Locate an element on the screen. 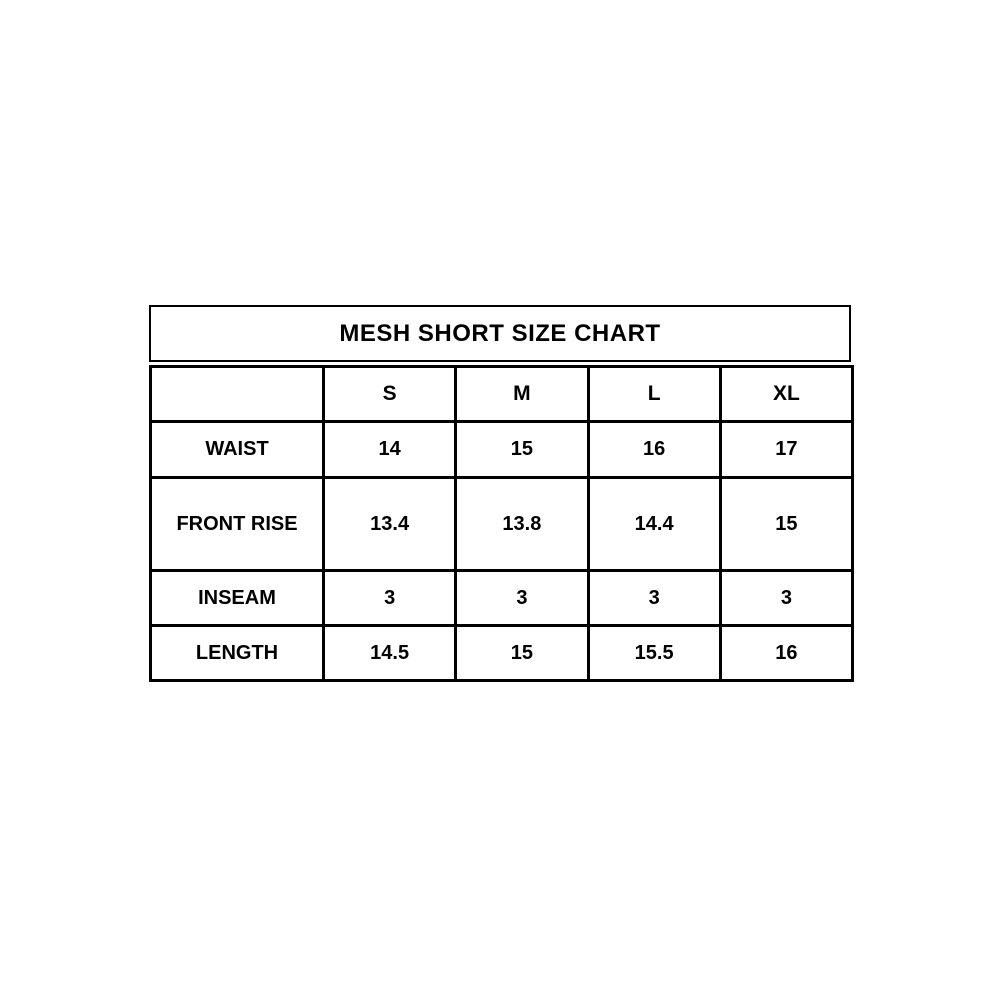  cell-value: 14.4 is located at coordinates (654, 524).